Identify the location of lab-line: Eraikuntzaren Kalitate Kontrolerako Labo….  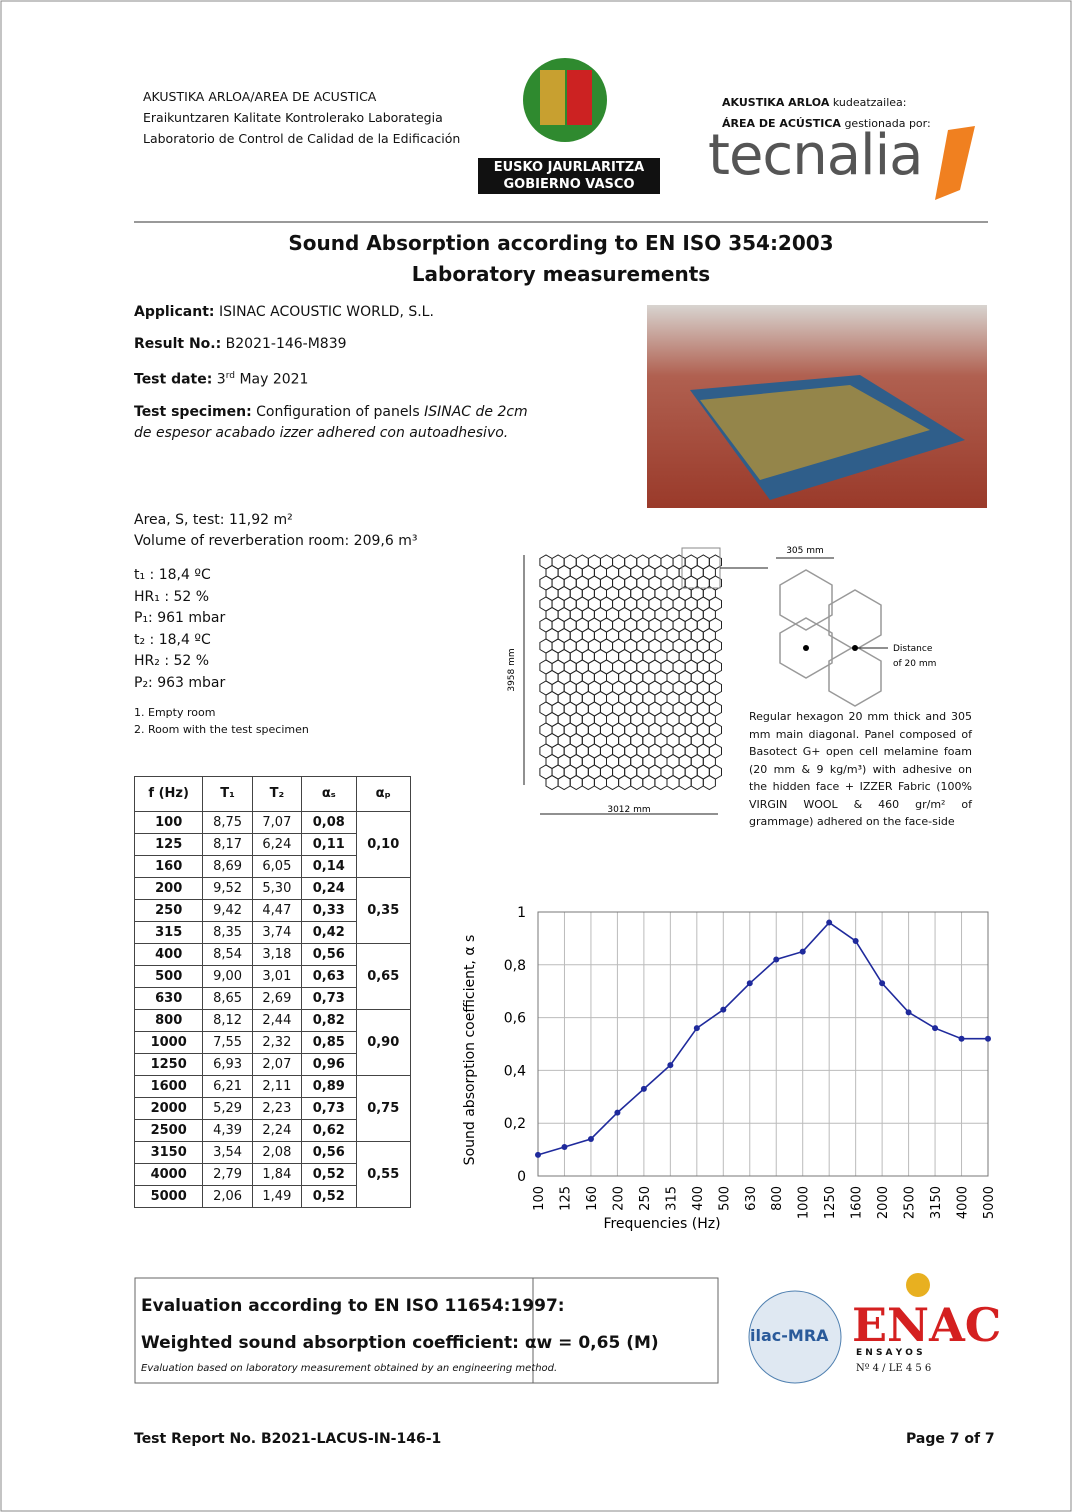
(293, 117).